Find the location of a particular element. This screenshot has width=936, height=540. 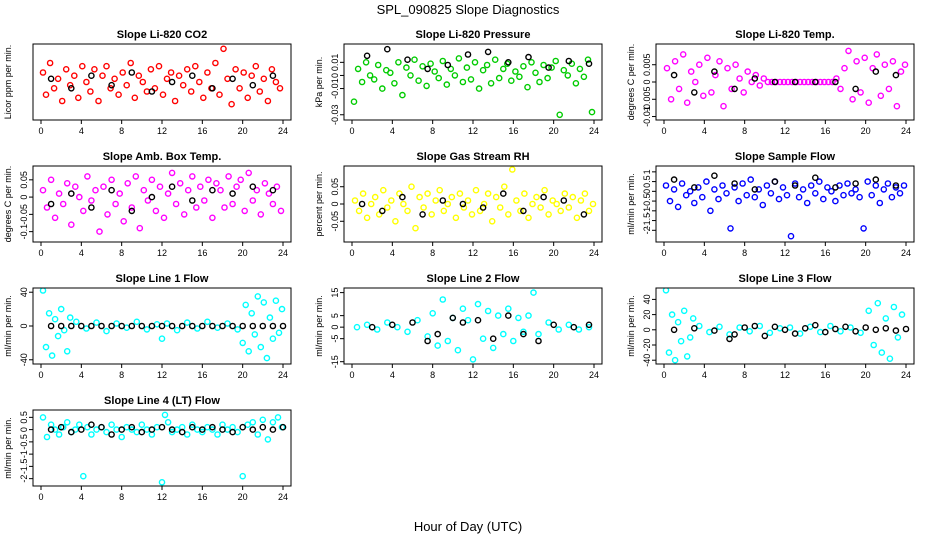

y-tick-label: -0.05 is located at coordinates (24, 214).